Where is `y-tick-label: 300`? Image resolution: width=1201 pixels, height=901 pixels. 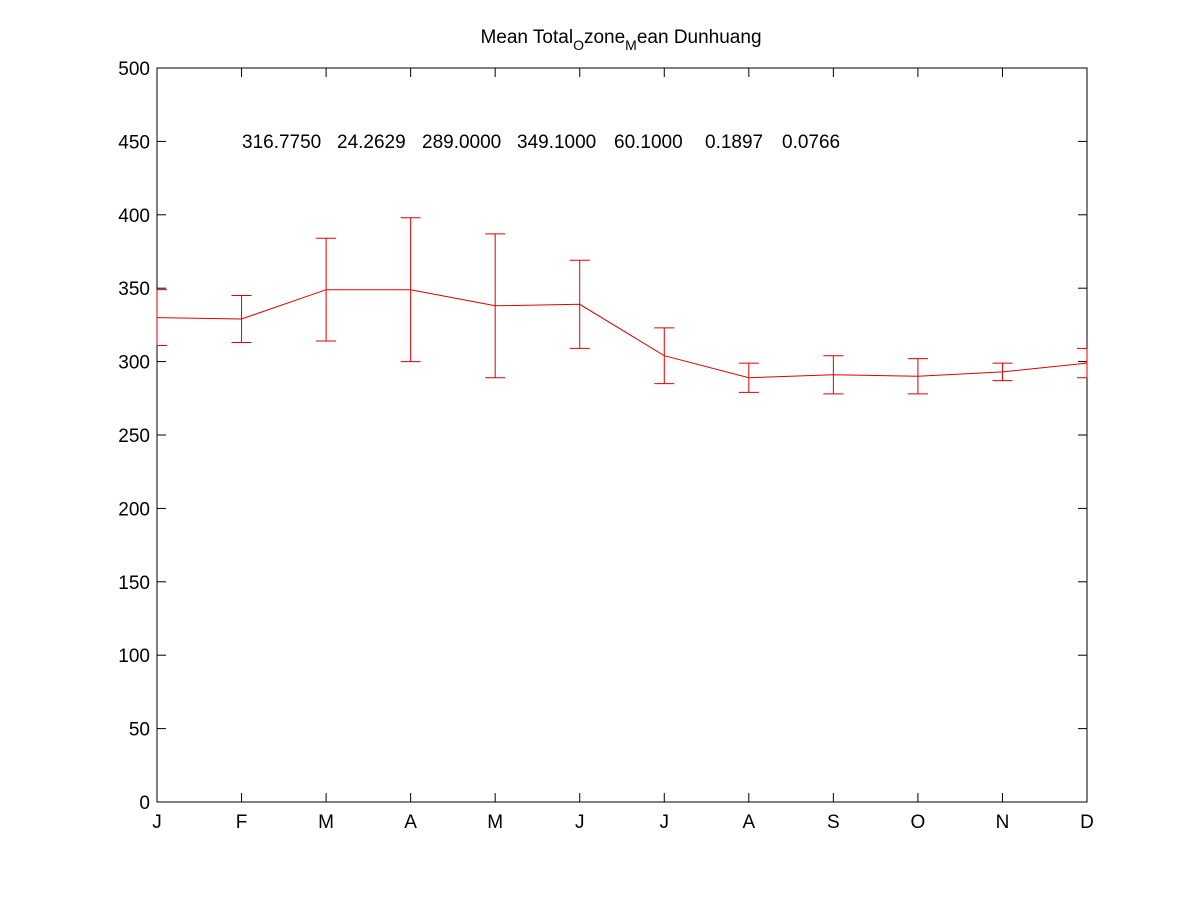
y-tick-label: 300 is located at coordinates (134, 363).